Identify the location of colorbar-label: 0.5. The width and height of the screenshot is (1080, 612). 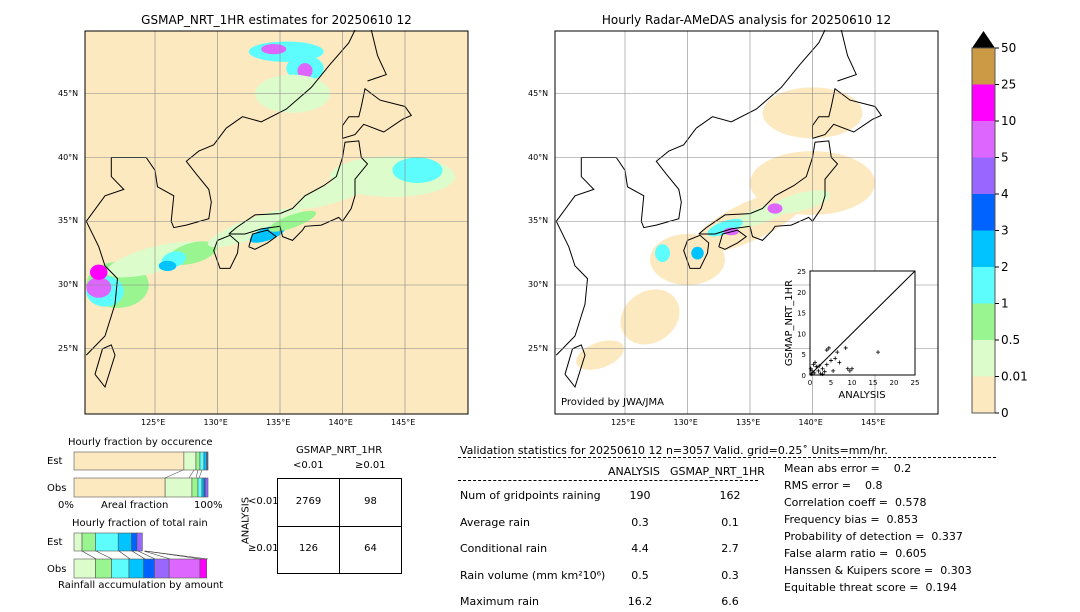
(1010, 340).